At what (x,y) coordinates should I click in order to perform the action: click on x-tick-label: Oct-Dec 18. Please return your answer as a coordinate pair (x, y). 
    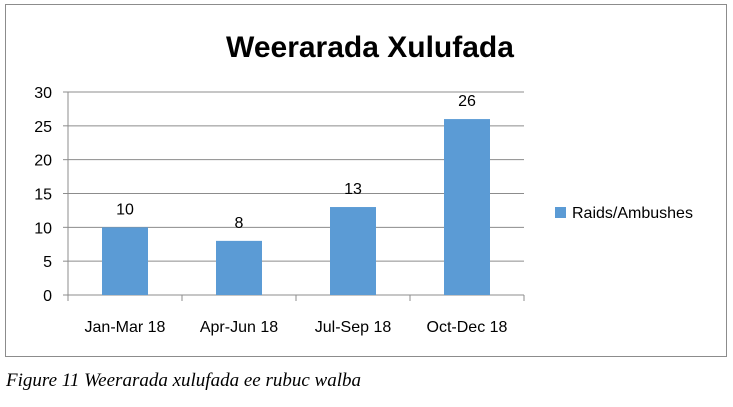
    Looking at the image, I should click on (467, 327).